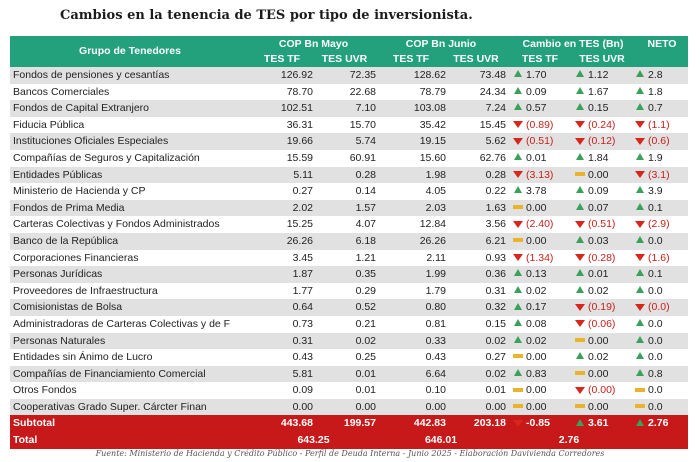  Describe the element at coordinates (441, 44) in the screenshot. I see `header-junio: COP Bn Junio` at that location.